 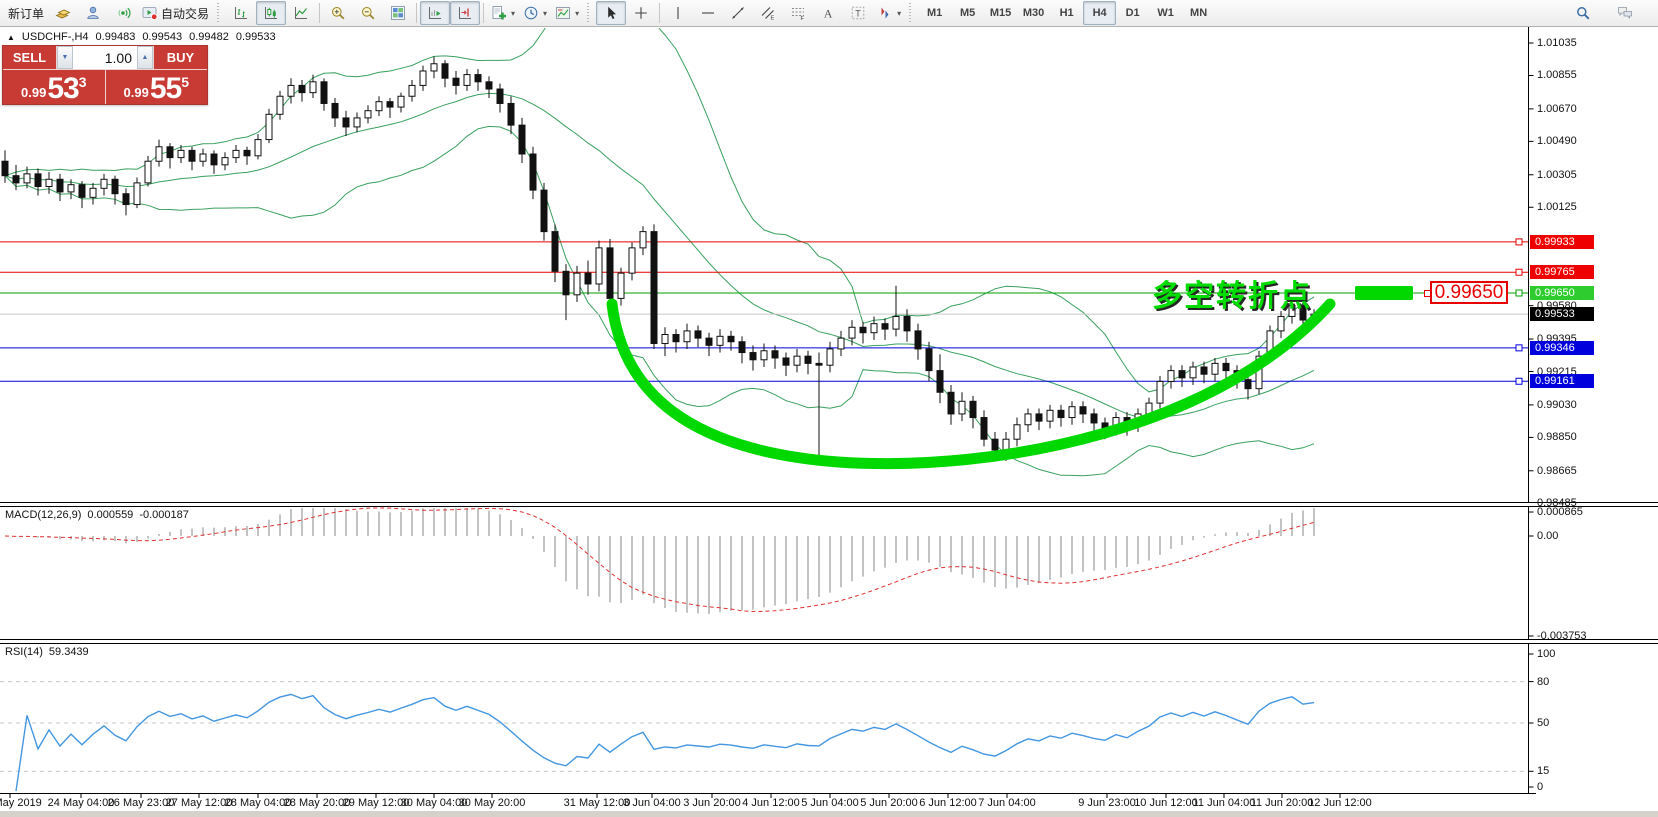 I want to click on price-callout: 0.99650, so click(x=1466, y=292).